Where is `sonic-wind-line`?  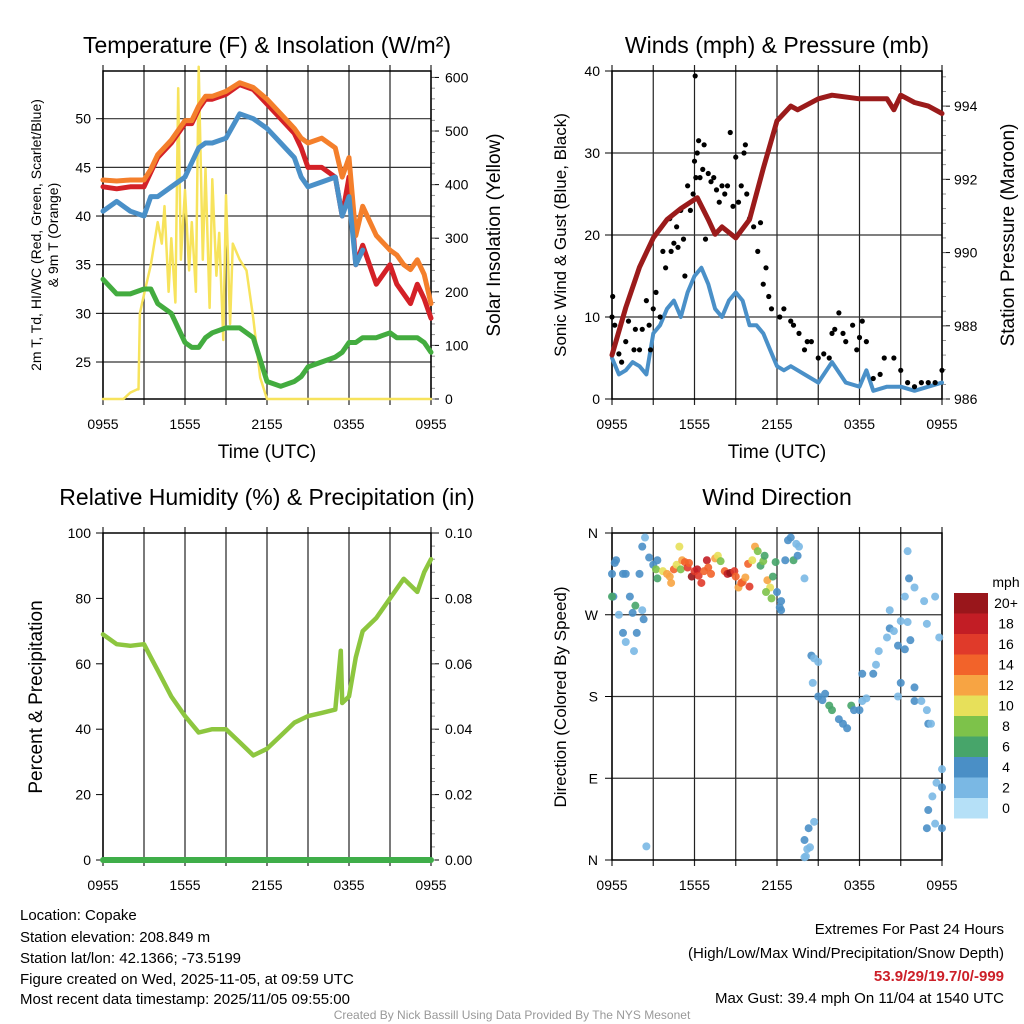 sonic-wind-line is located at coordinates (777, 329).